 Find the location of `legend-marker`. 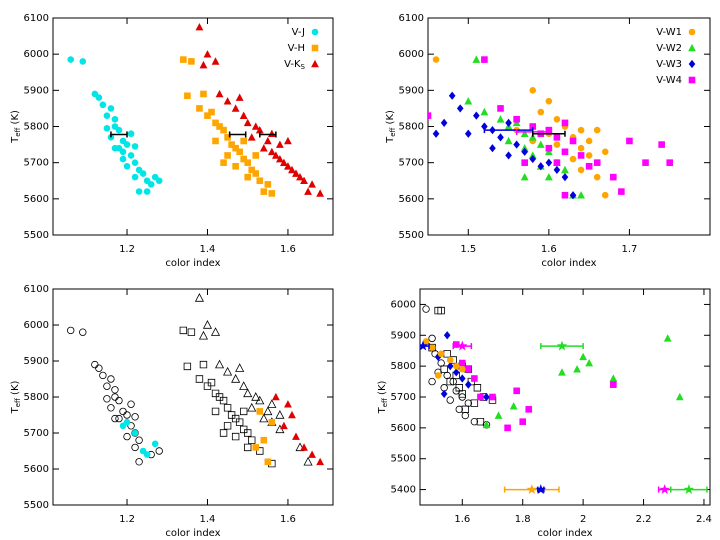

legend-marker is located at coordinates (692, 47).